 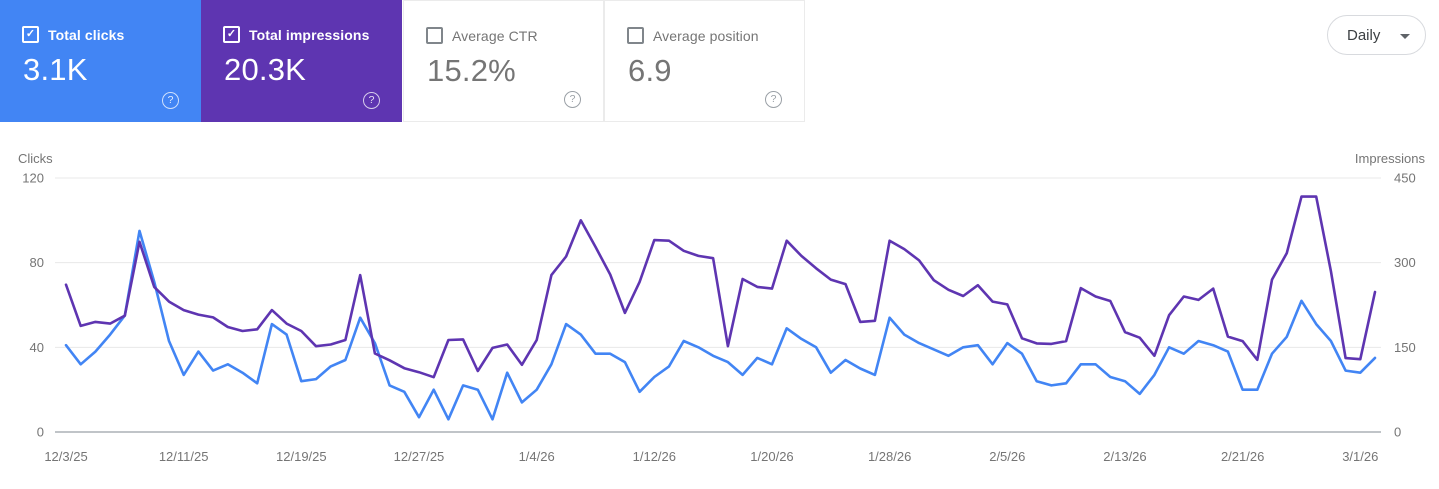 What do you see at coordinates (1405, 178) in the screenshot?
I see `right-axis-tick: 450` at bounding box center [1405, 178].